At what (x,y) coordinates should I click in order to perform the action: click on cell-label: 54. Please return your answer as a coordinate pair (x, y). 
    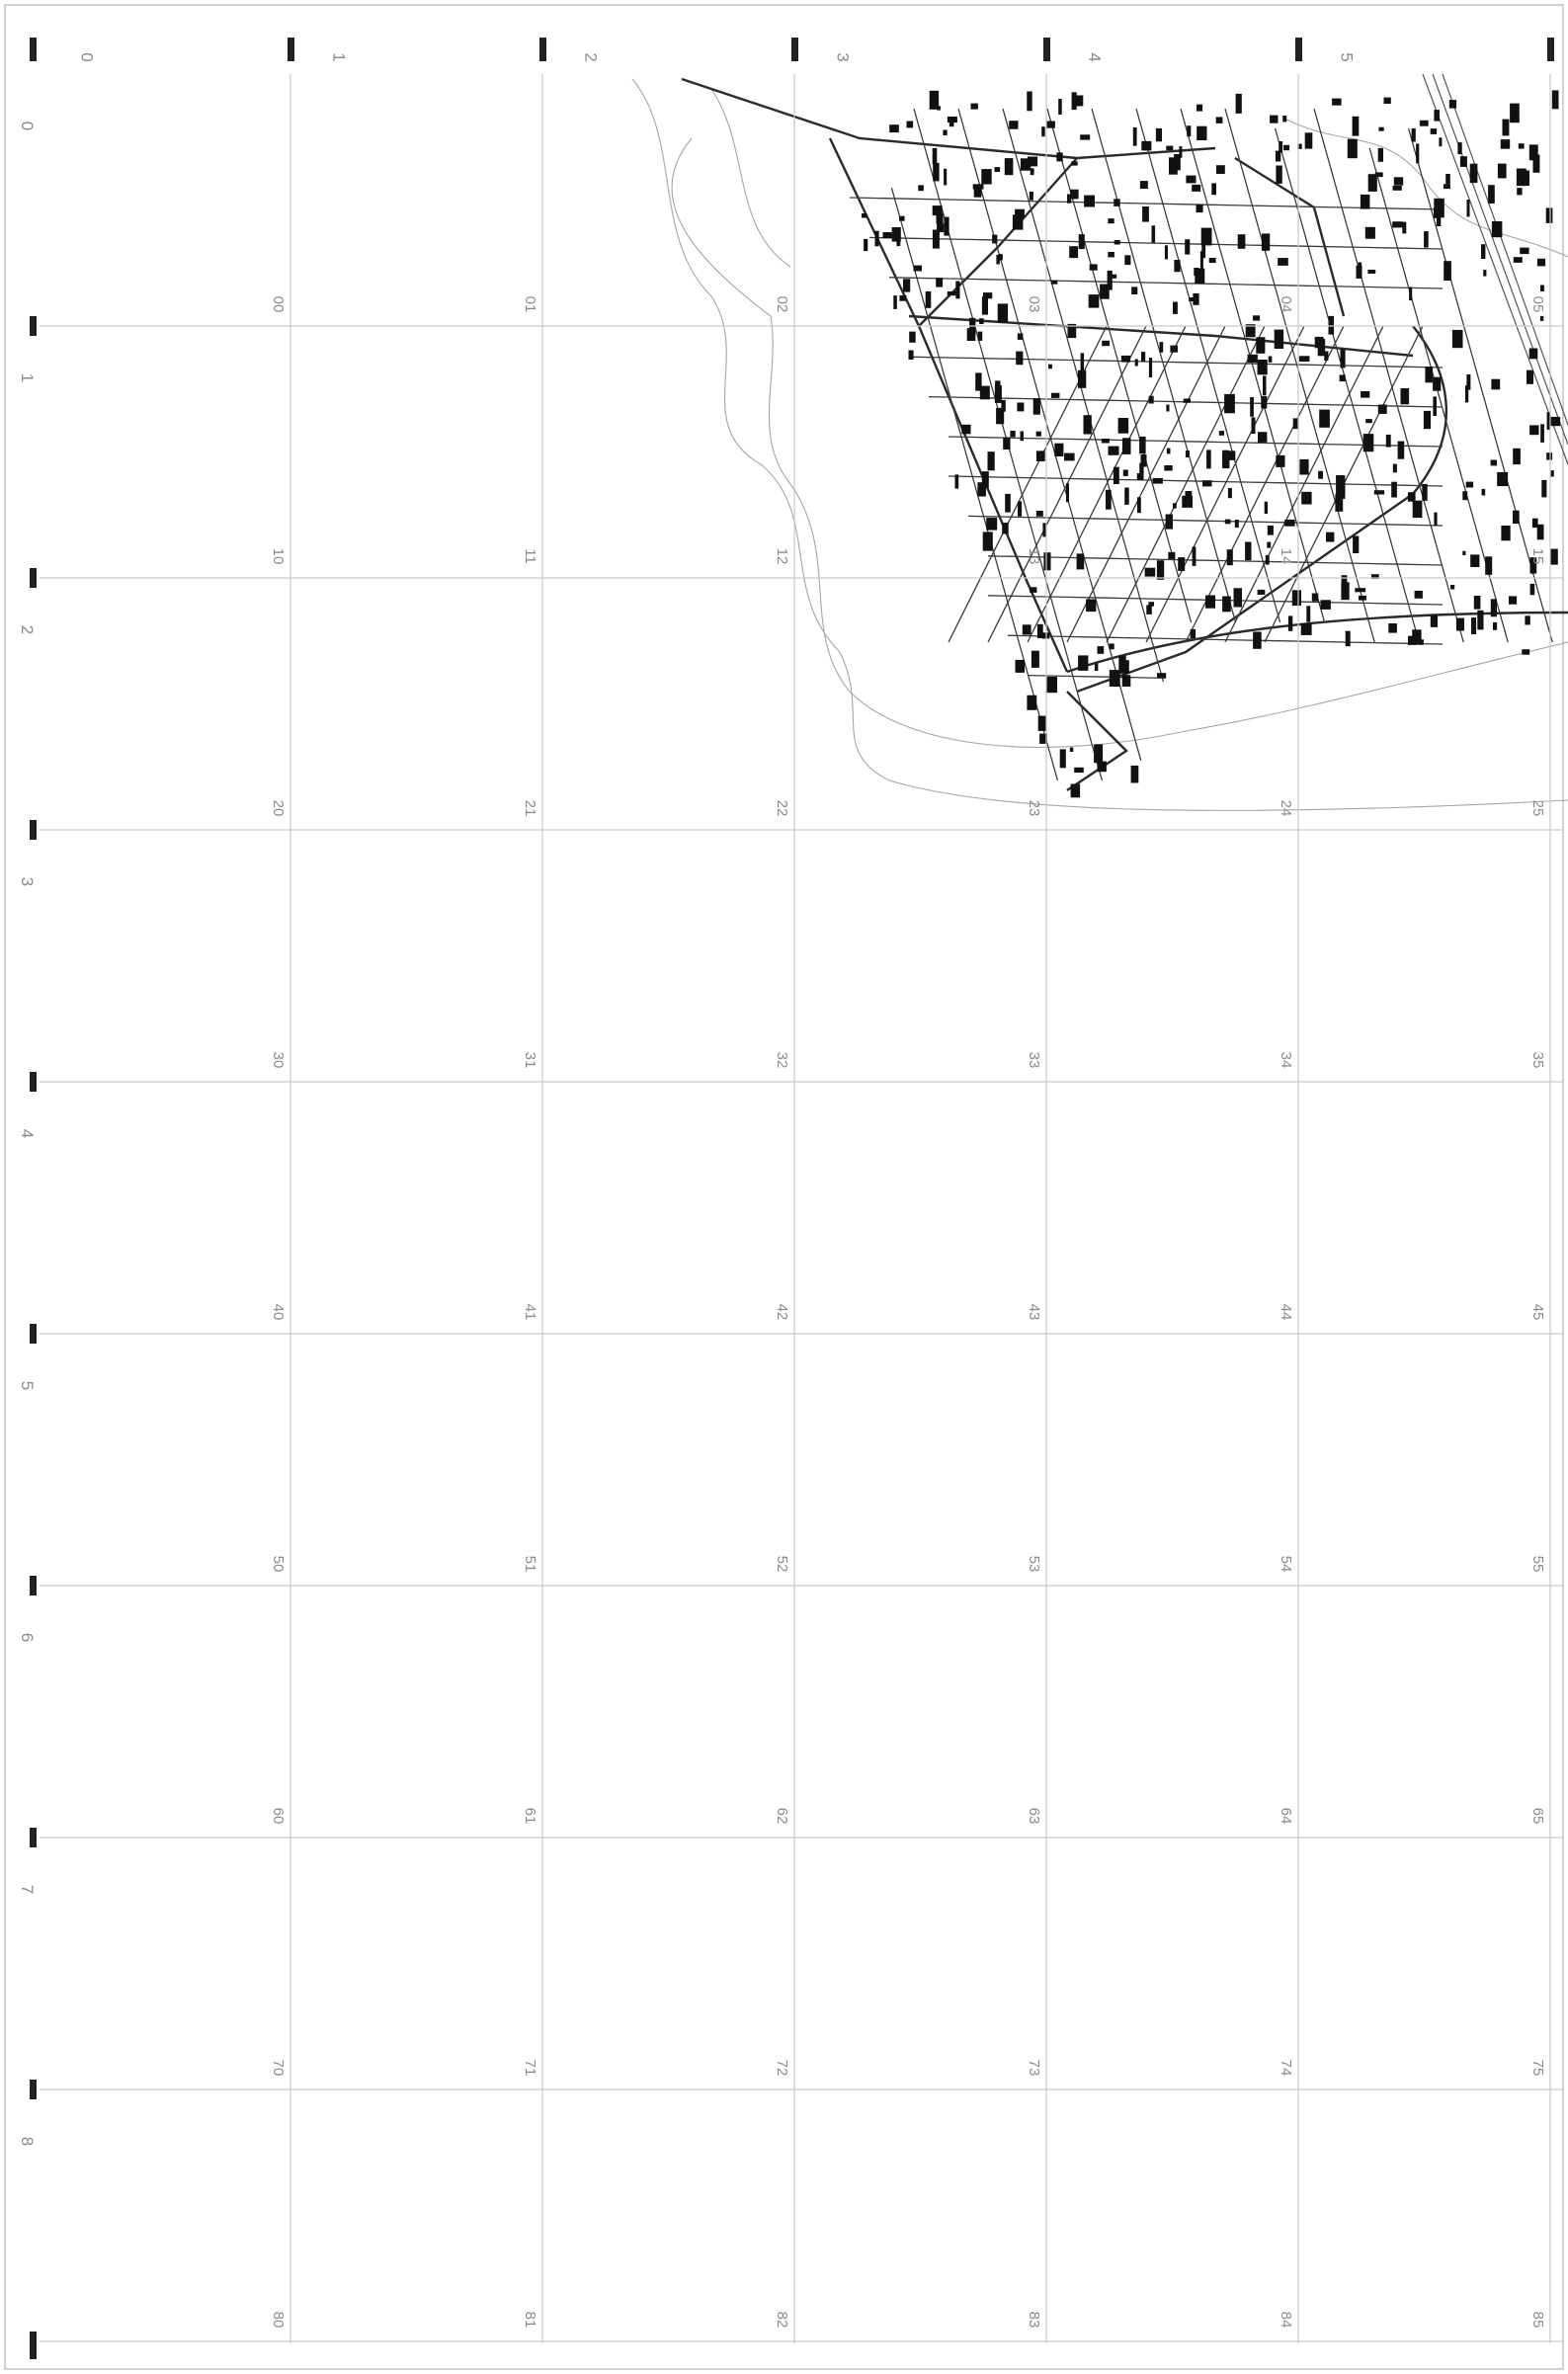
    Looking at the image, I should click on (1286, 1564).